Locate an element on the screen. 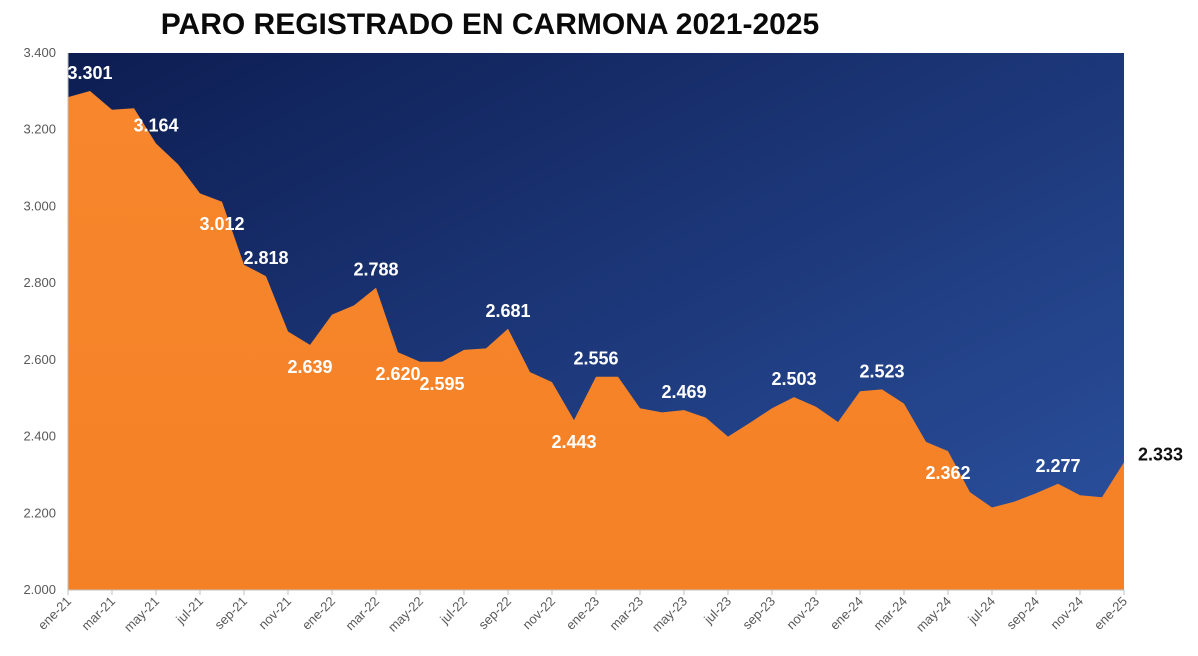 Image resolution: width=1198 pixels, height=656 pixels. x-tick-label: jul-22 is located at coordinates (453, 611).